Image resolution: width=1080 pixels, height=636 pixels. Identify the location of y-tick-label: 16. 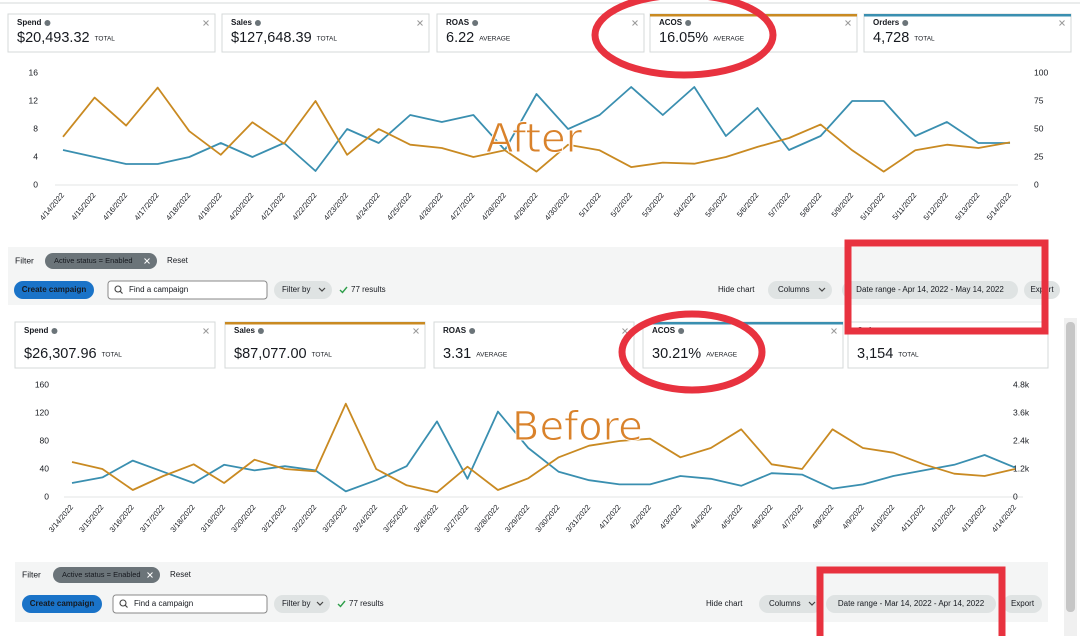
(34, 72).